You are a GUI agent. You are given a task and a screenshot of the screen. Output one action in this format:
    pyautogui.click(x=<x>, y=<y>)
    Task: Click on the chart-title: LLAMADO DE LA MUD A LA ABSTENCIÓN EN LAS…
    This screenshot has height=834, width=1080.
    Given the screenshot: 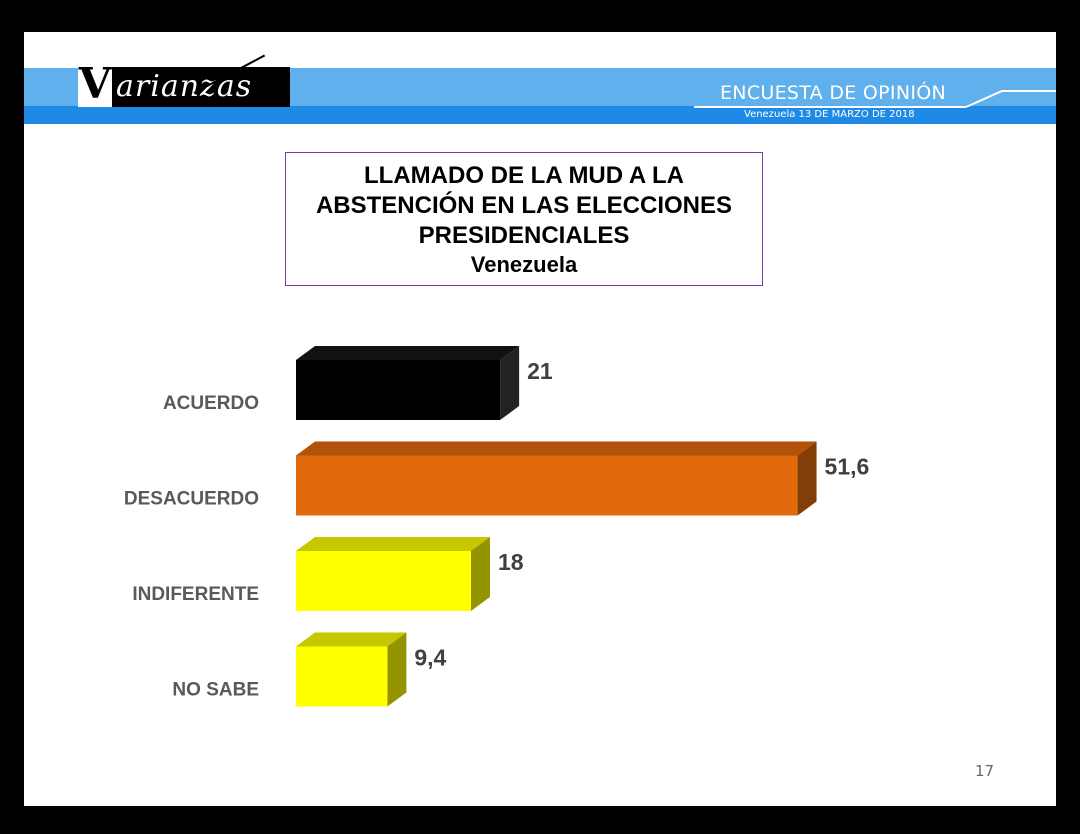 What is the action you would take?
    pyautogui.click(x=524, y=206)
    